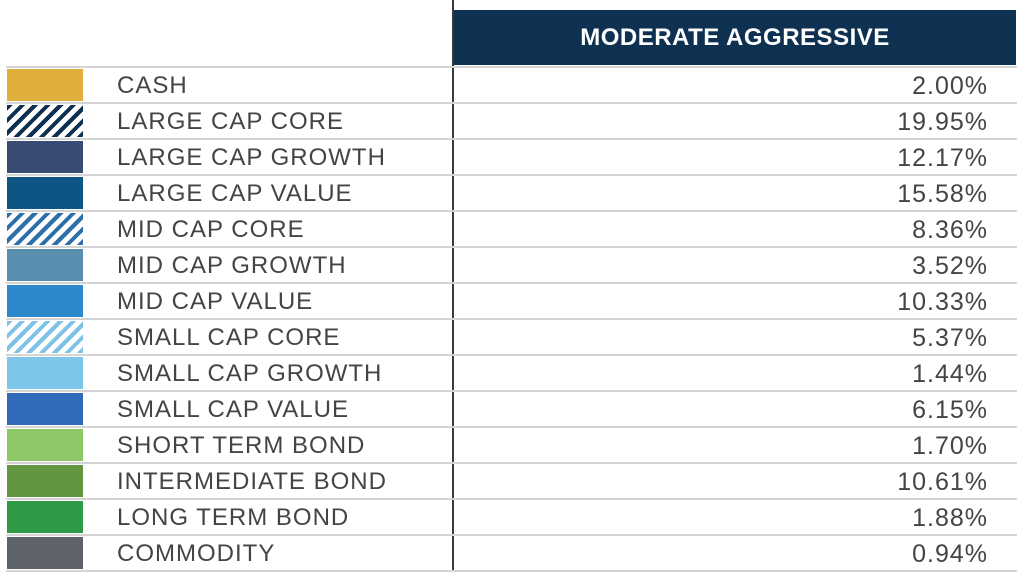  What do you see at coordinates (241, 445) in the screenshot?
I see `row-label: SHORT TERM BOND` at bounding box center [241, 445].